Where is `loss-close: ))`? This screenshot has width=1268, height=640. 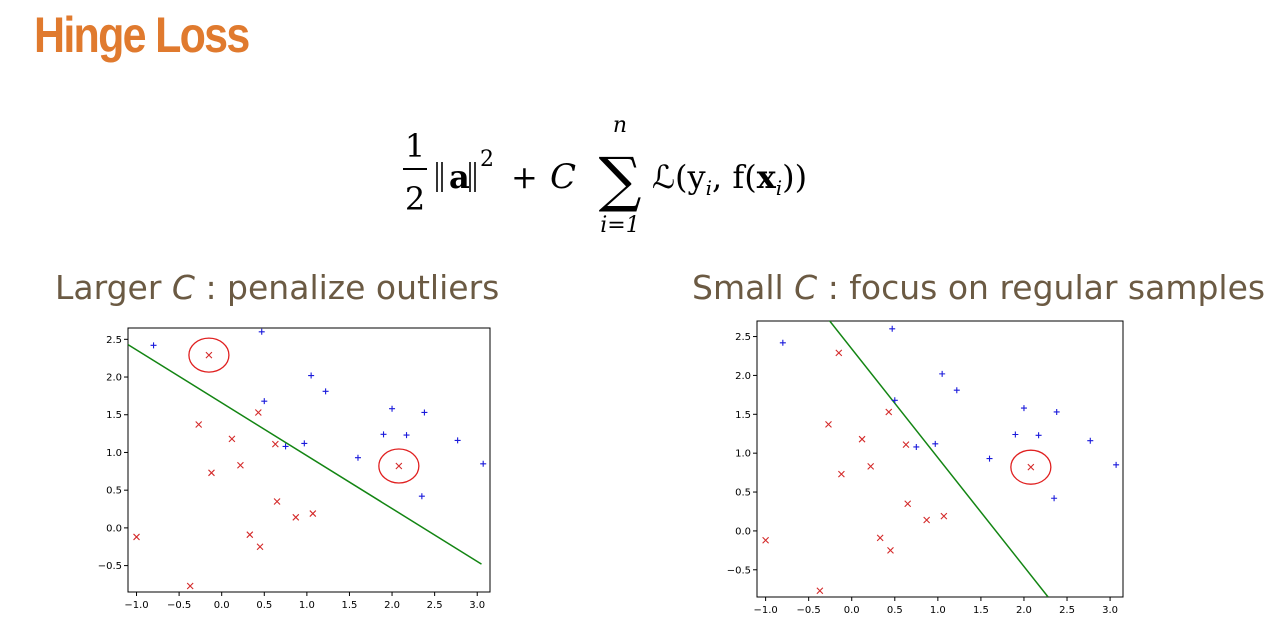
loss-close: )) is located at coordinates (794, 177).